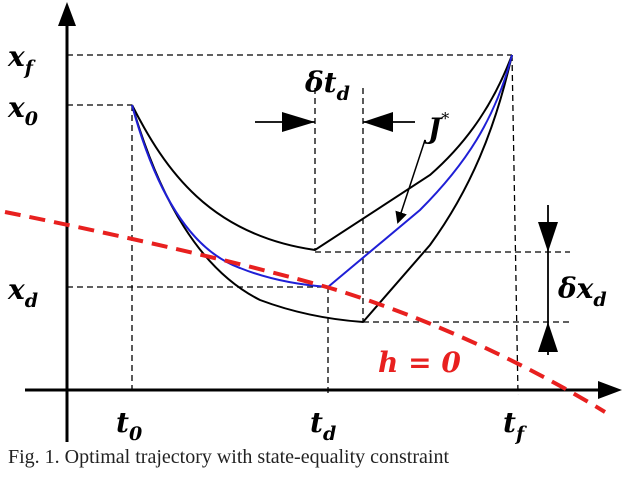 This screenshot has height=483, width=640. Describe the element at coordinates (436, 127) in the screenshot. I see `label-j-star: J*` at that location.